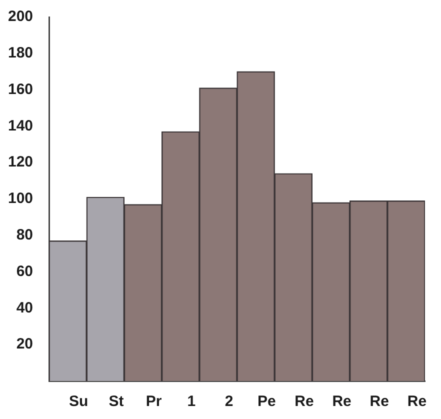 The width and height of the screenshot is (441, 419). Describe the element at coordinates (154, 401) in the screenshot. I see `x-tick-label: Pr` at that location.